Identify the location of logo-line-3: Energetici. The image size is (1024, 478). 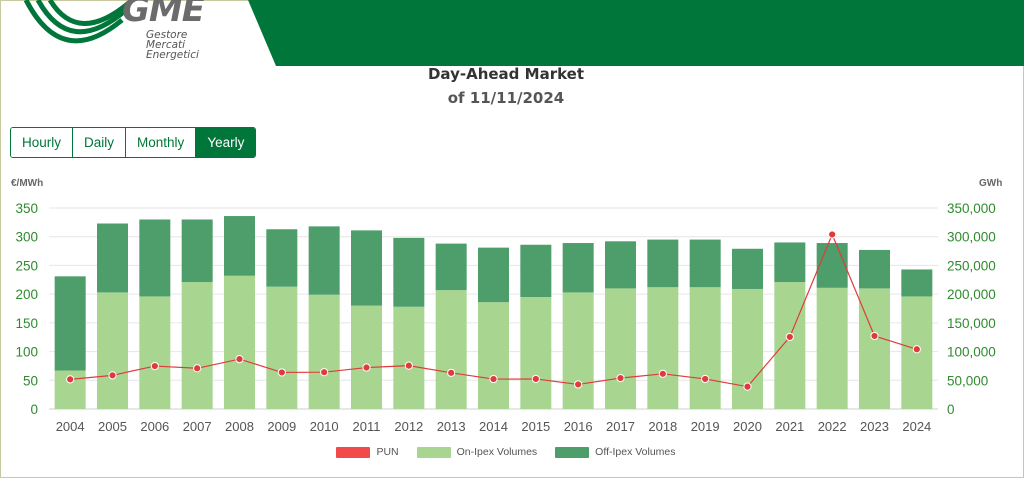
(172, 55).